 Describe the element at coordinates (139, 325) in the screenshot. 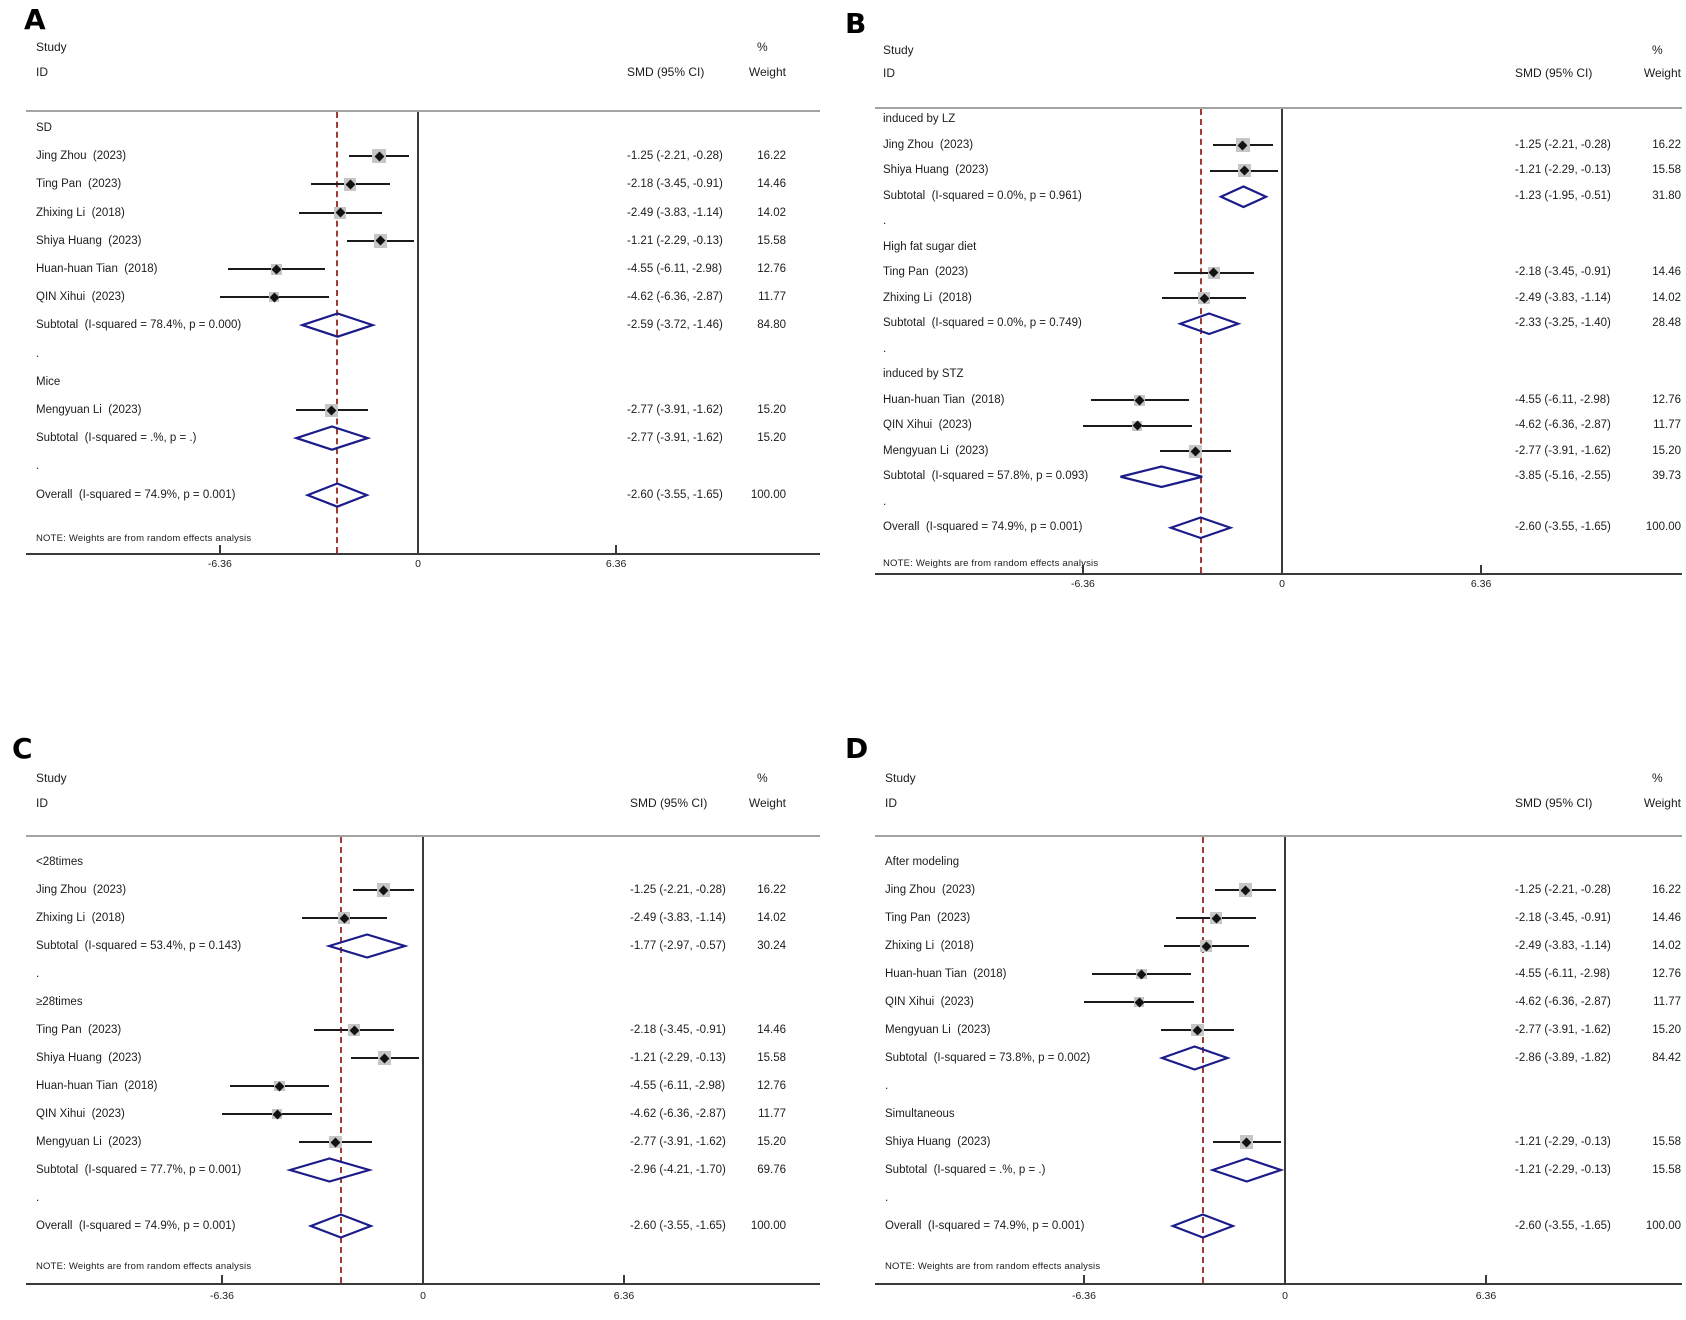

I see `row-label: Subtotal (I-squared = 78.4%, p = 0.000)` at that location.